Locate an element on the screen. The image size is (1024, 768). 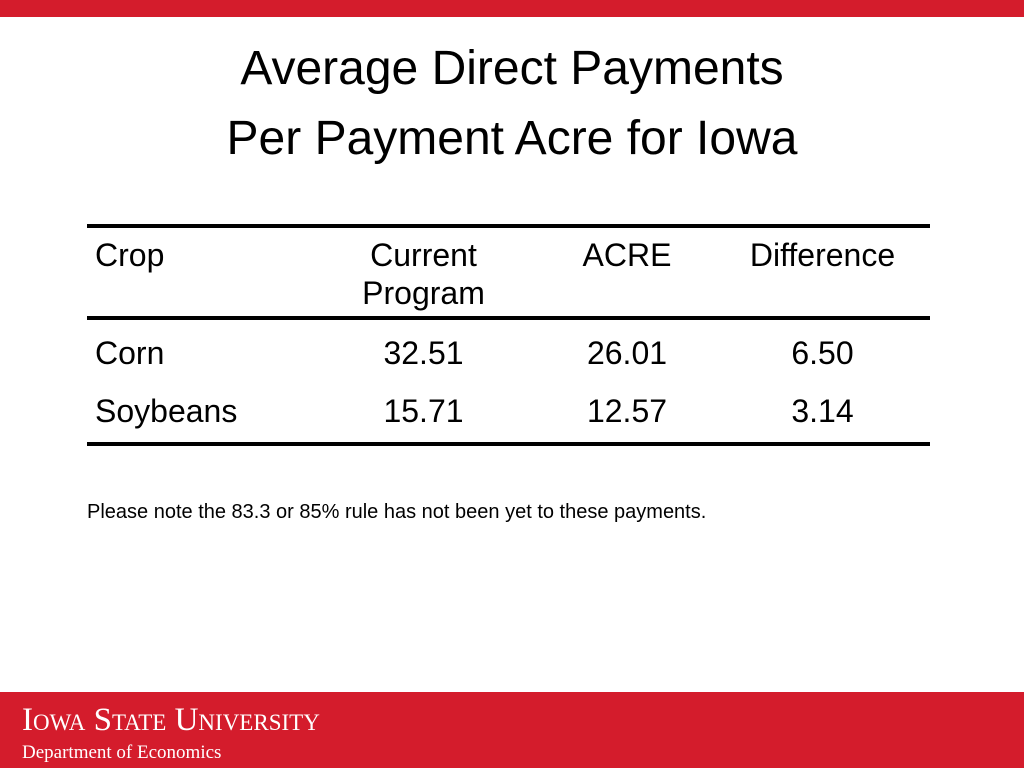
title-line: Average Direct Payments is located at coordinates (512, 68).